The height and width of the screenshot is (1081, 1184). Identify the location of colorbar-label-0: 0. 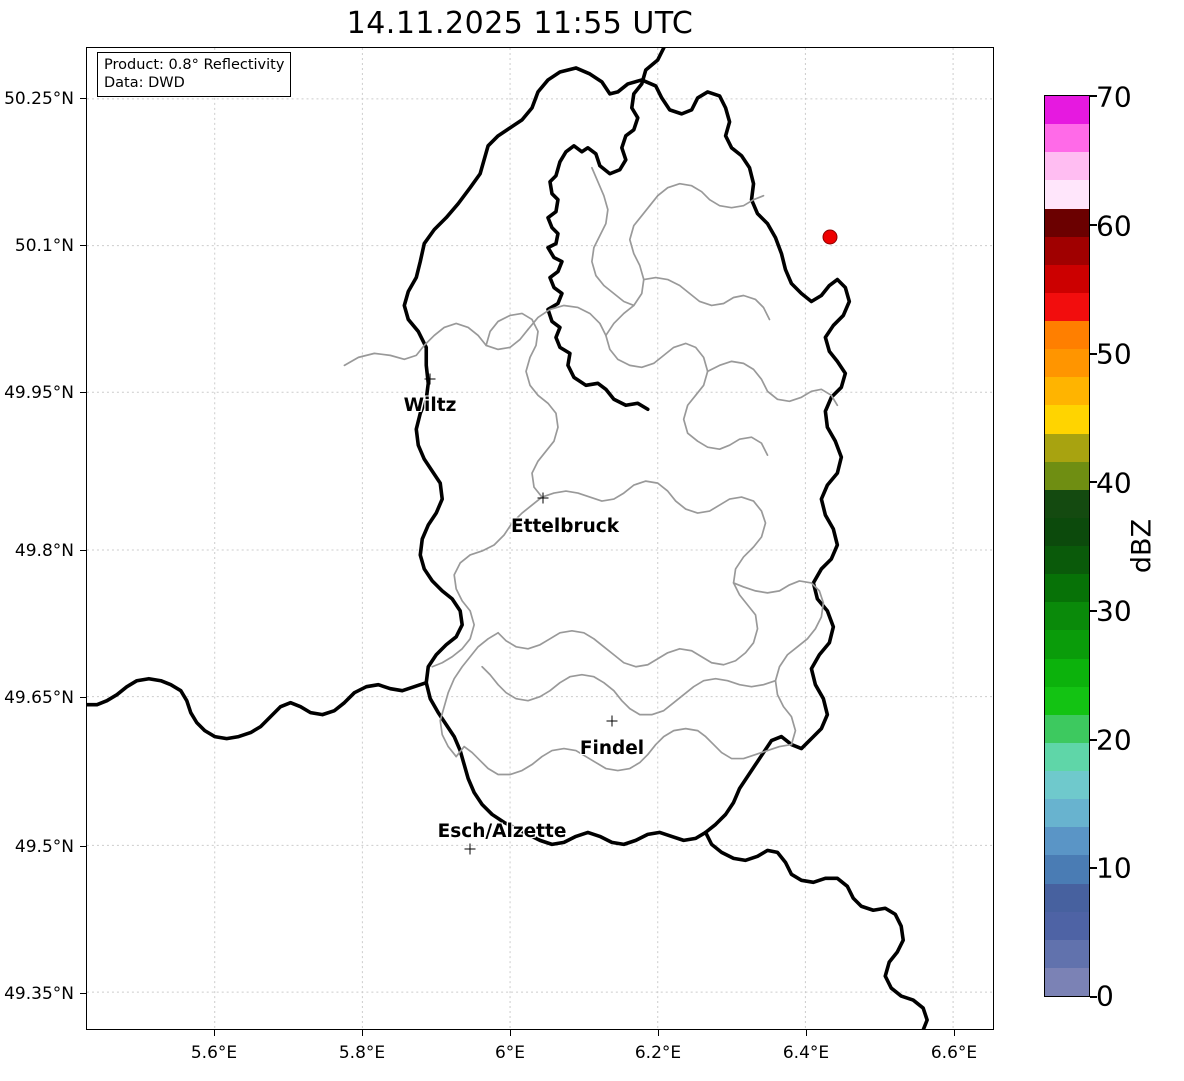
(1105, 996).